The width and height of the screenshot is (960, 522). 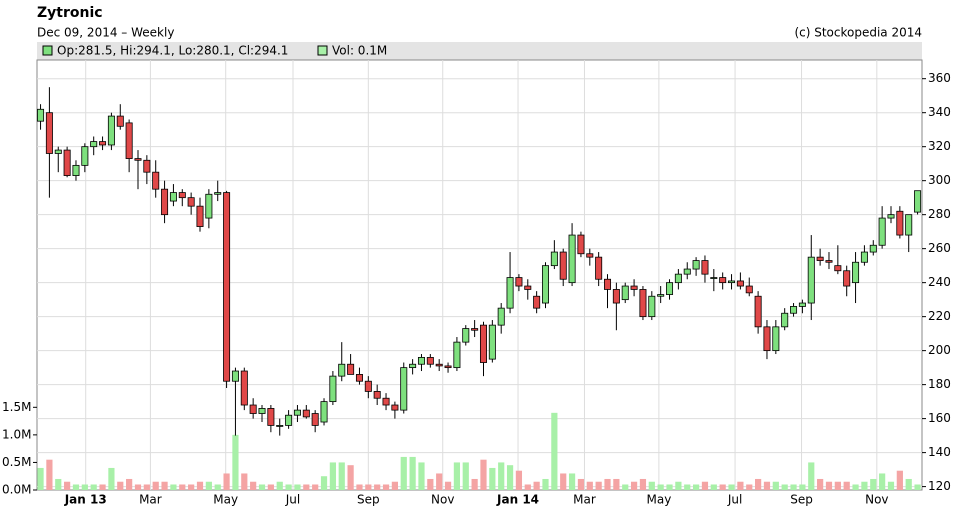 I want to click on y-tick-label: 300, so click(x=939, y=180).